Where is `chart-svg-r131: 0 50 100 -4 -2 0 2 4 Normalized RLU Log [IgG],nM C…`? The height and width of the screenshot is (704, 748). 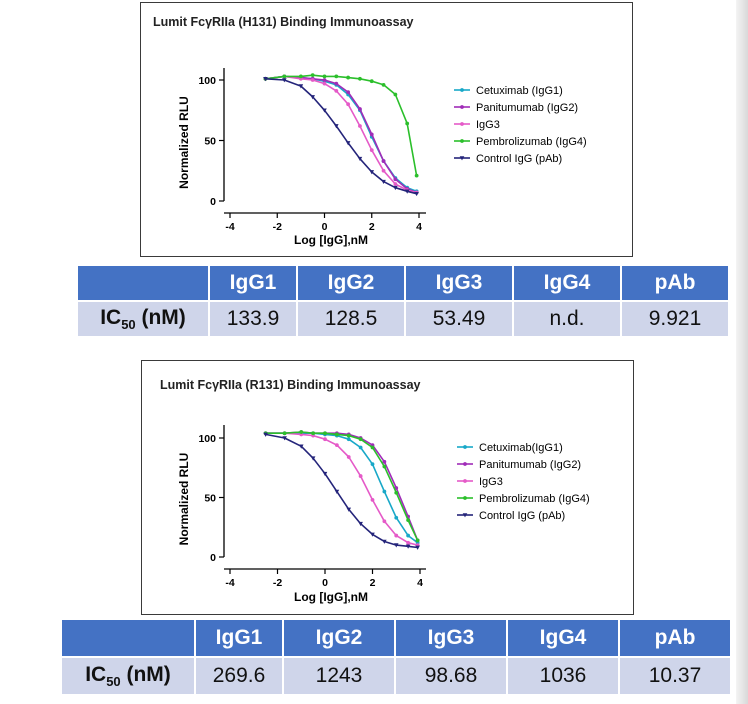 chart-svg-r131: 0 50 100 -4 -2 0 2 4 Normalized RLU Log [IgG],nM C… is located at coordinates (383, 514).